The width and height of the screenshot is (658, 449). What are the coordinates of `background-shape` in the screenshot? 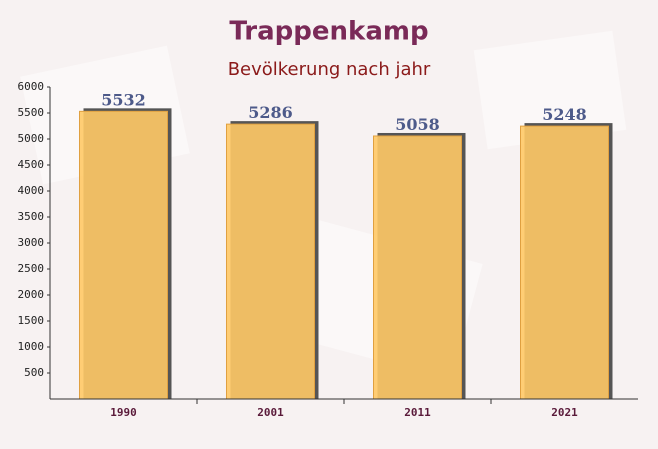 It's located at (550, 90).